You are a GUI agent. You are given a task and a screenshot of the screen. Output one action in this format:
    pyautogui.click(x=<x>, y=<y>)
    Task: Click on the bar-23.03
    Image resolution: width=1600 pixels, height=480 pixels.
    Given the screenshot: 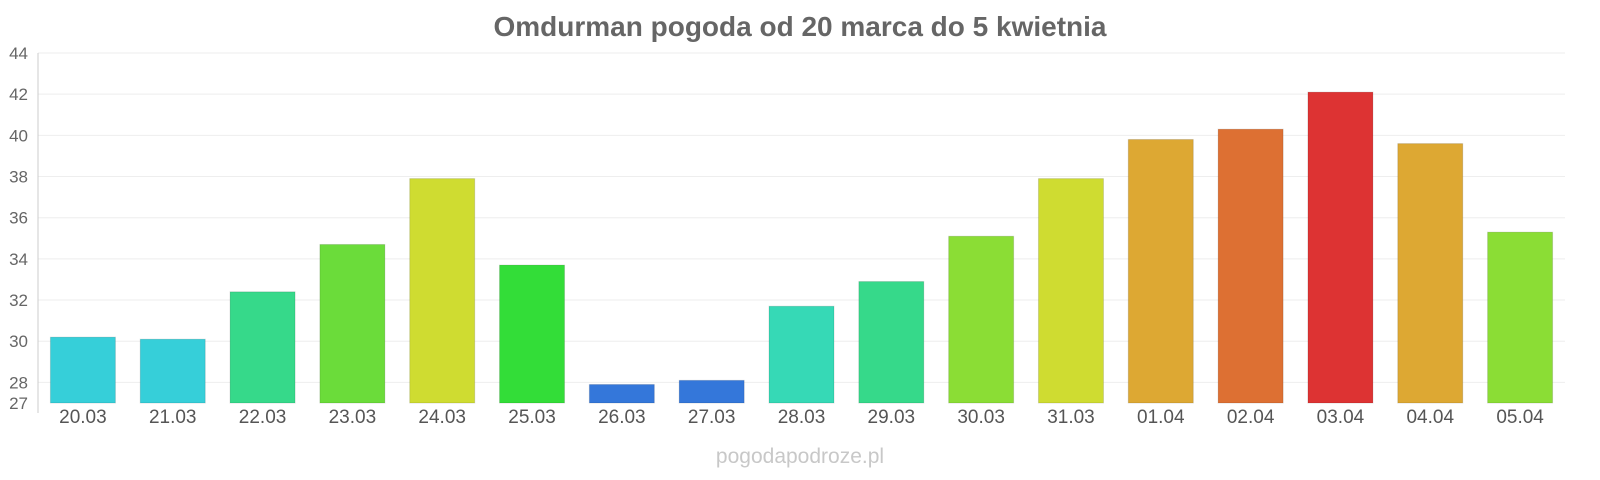 What is the action you would take?
    pyautogui.click(x=352, y=323)
    